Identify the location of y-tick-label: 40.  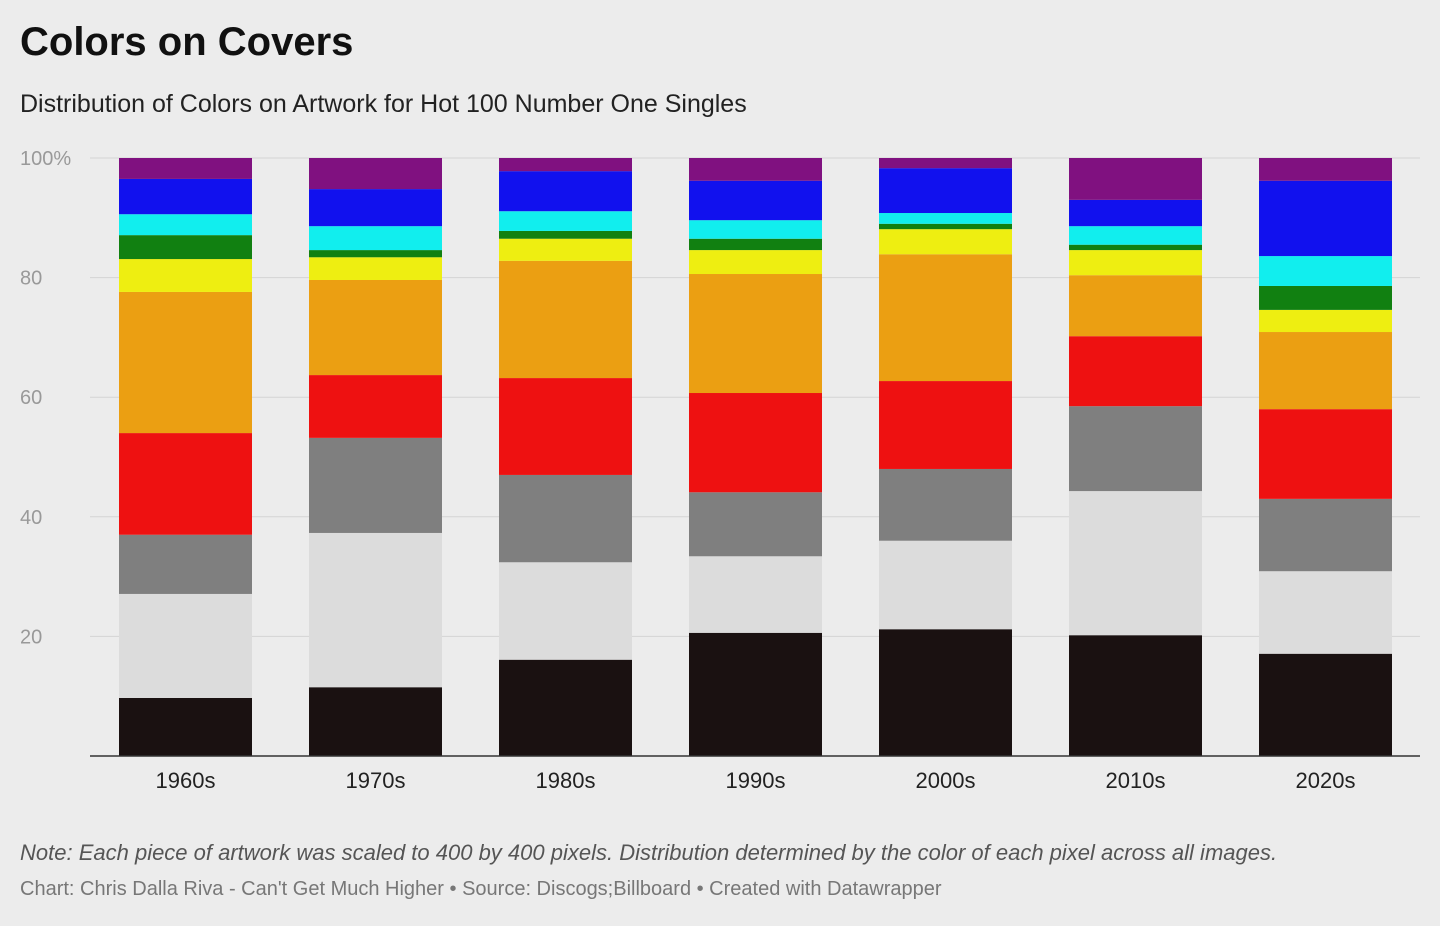
(31, 518).